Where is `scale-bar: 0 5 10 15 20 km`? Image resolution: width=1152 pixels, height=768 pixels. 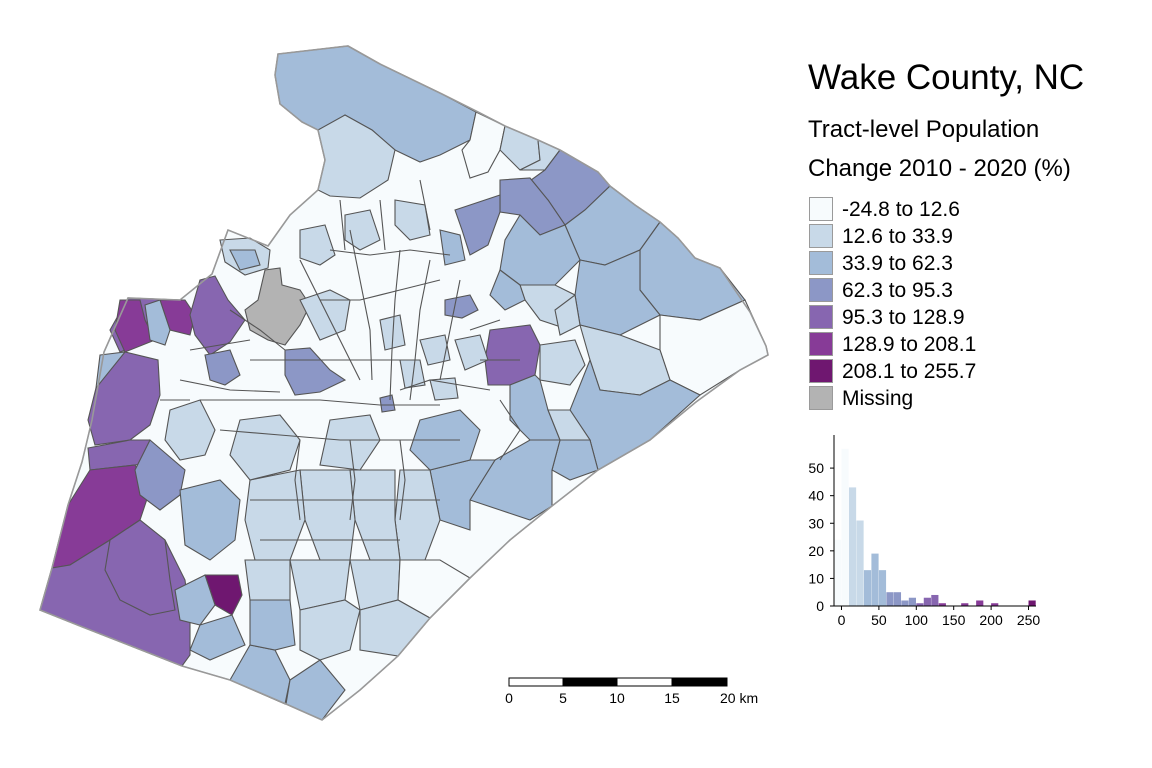 scale-bar: 0 5 10 15 20 km is located at coordinates (631, 691).